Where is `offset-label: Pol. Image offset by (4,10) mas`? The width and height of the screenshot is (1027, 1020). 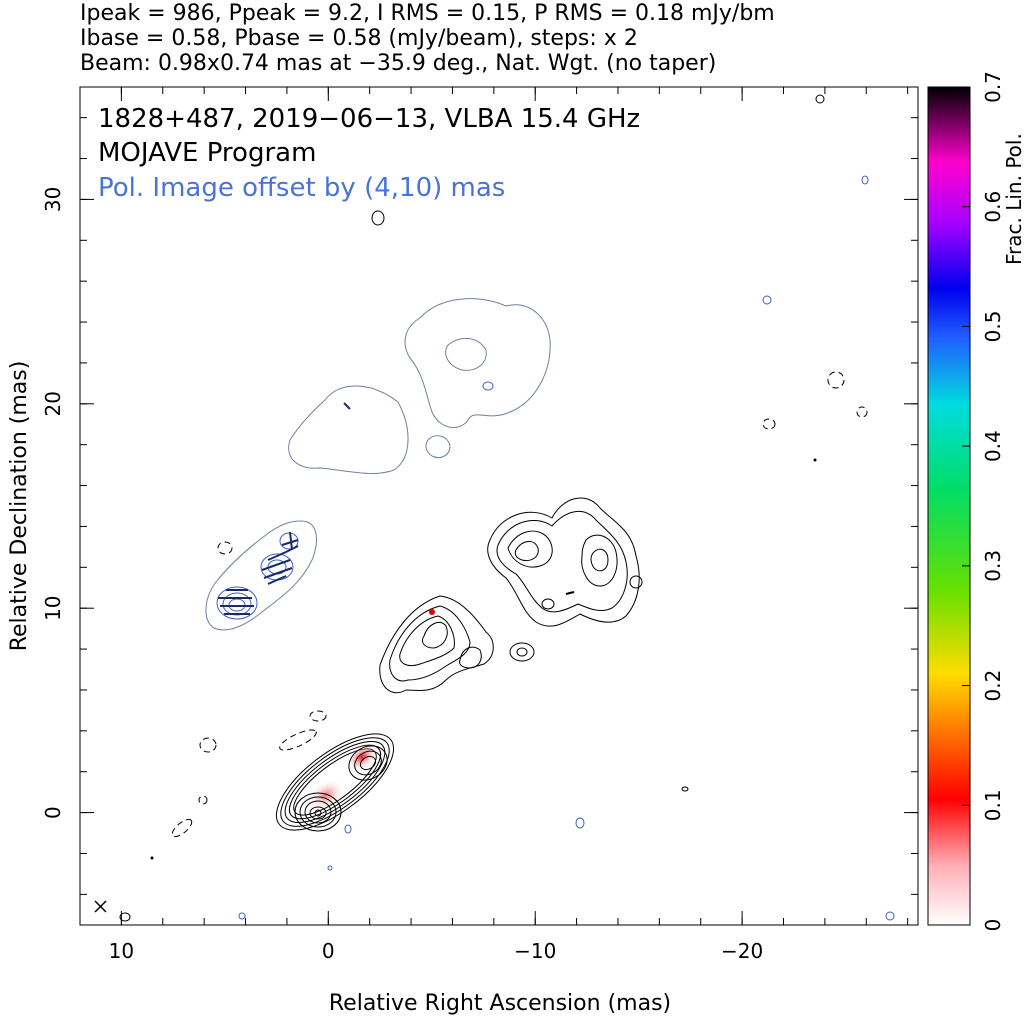
offset-label: Pol. Image offset by (4,10) mas is located at coordinates (301, 188).